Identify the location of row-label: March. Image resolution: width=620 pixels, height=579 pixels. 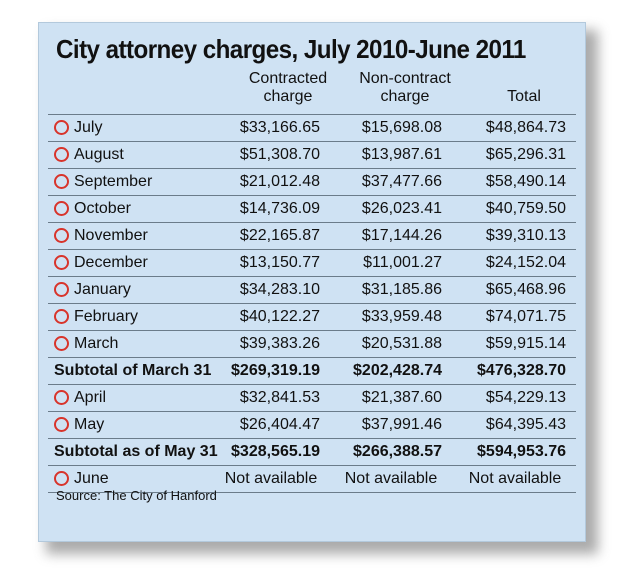
(96, 343).